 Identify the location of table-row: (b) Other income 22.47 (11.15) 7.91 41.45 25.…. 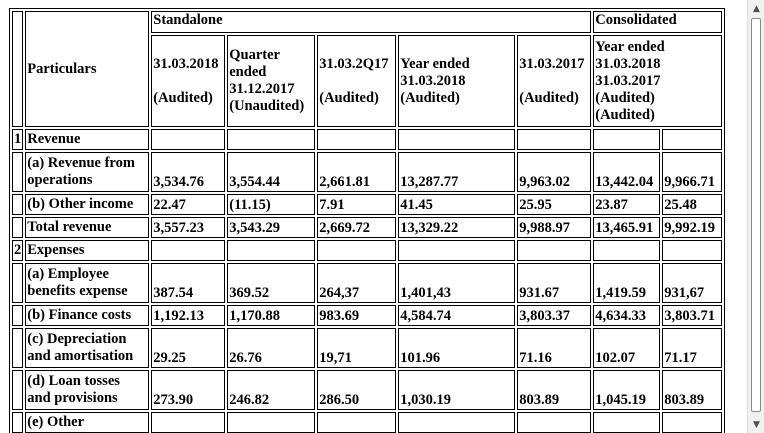
(367, 204).